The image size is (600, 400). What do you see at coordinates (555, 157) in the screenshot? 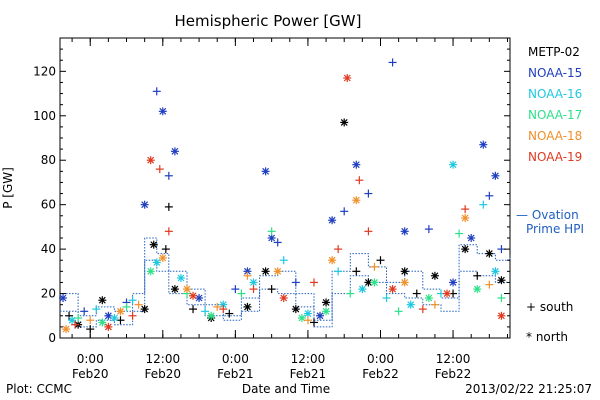
I see `legend-item-noaa-19: NOAA-19` at bounding box center [555, 157].